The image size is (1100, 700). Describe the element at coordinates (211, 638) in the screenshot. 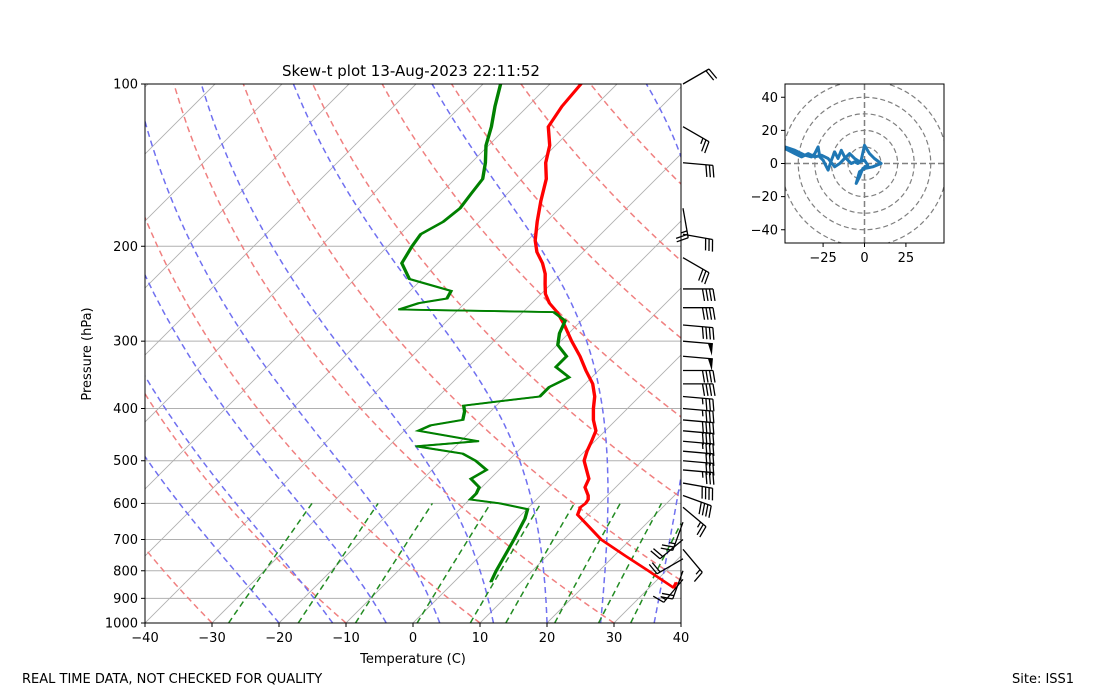

I see `x-tick-label: −30` at that location.